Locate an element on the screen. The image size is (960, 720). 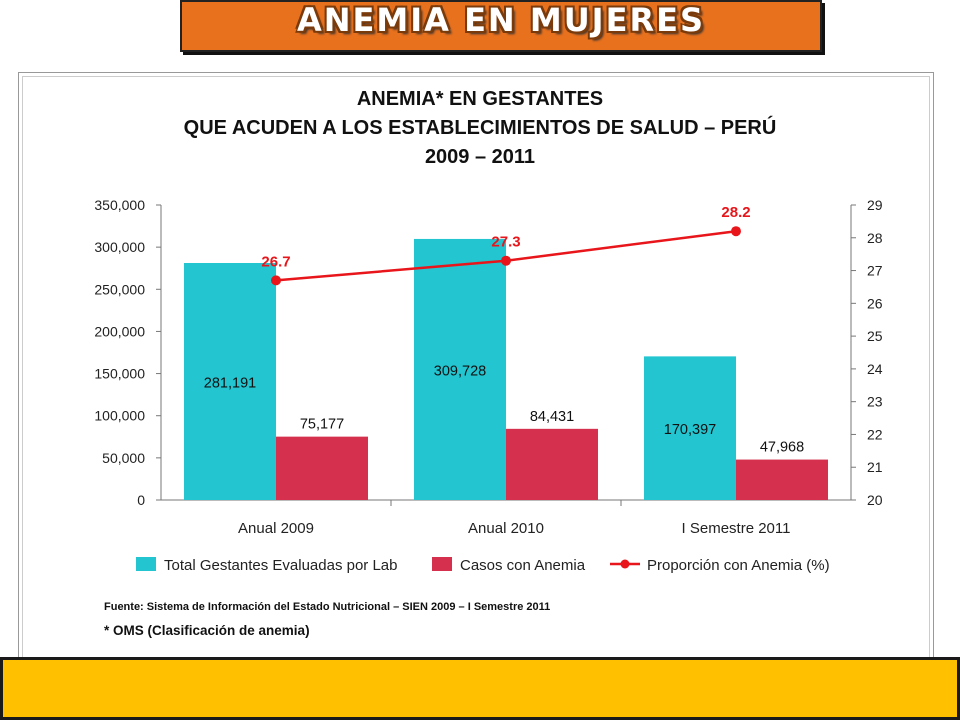
y-left-tick-label: 0 is located at coordinates (141, 500).